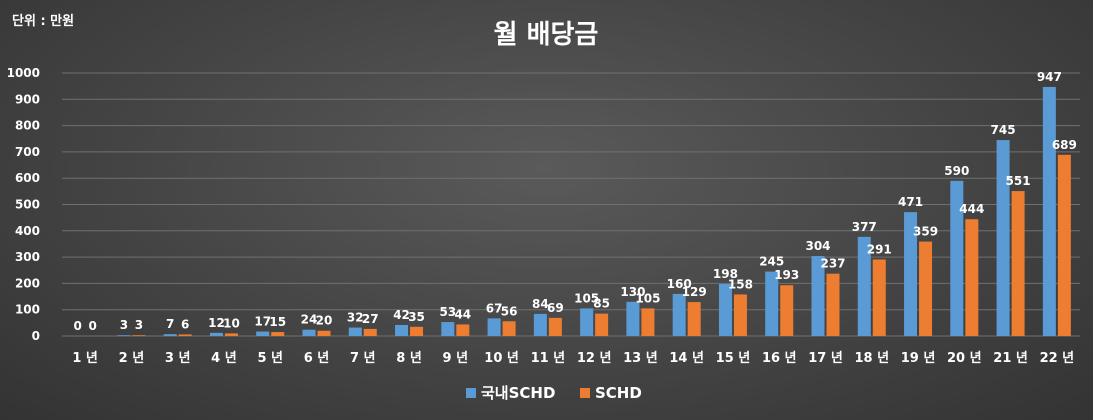 The height and width of the screenshot is (420, 1093). Describe the element at coordinates (546, 35) in the screenshot. I see `chart-title: 월 배당금` at that location.